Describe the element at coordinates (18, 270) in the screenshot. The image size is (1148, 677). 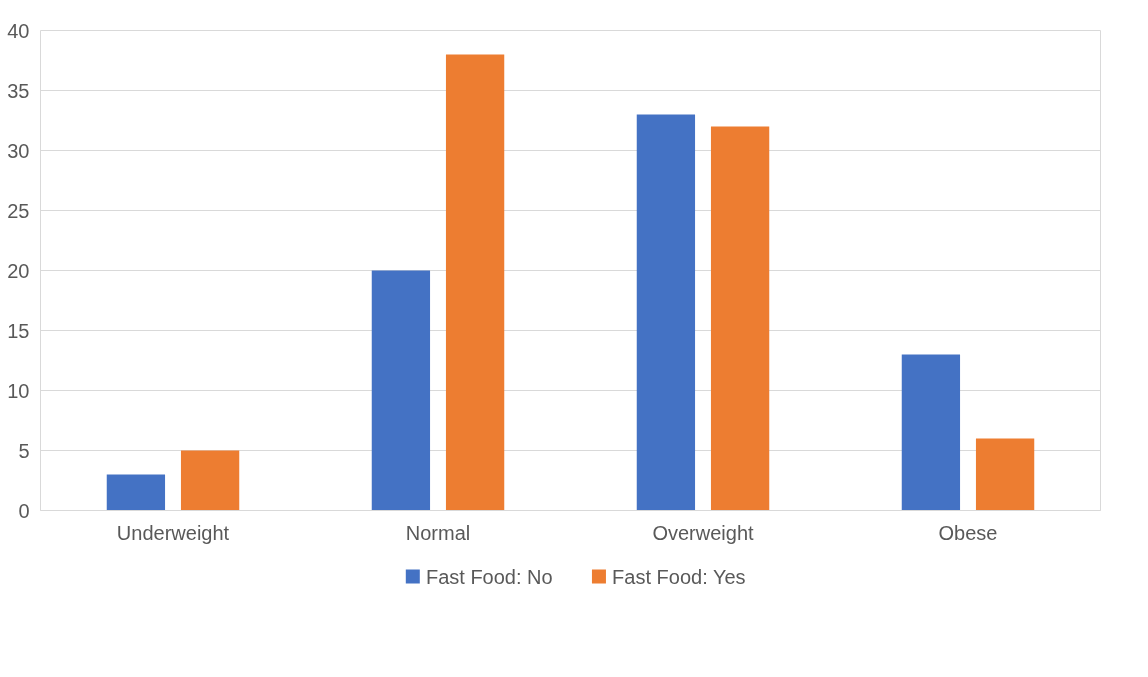
I see `y-tick-label: 20` at that location.